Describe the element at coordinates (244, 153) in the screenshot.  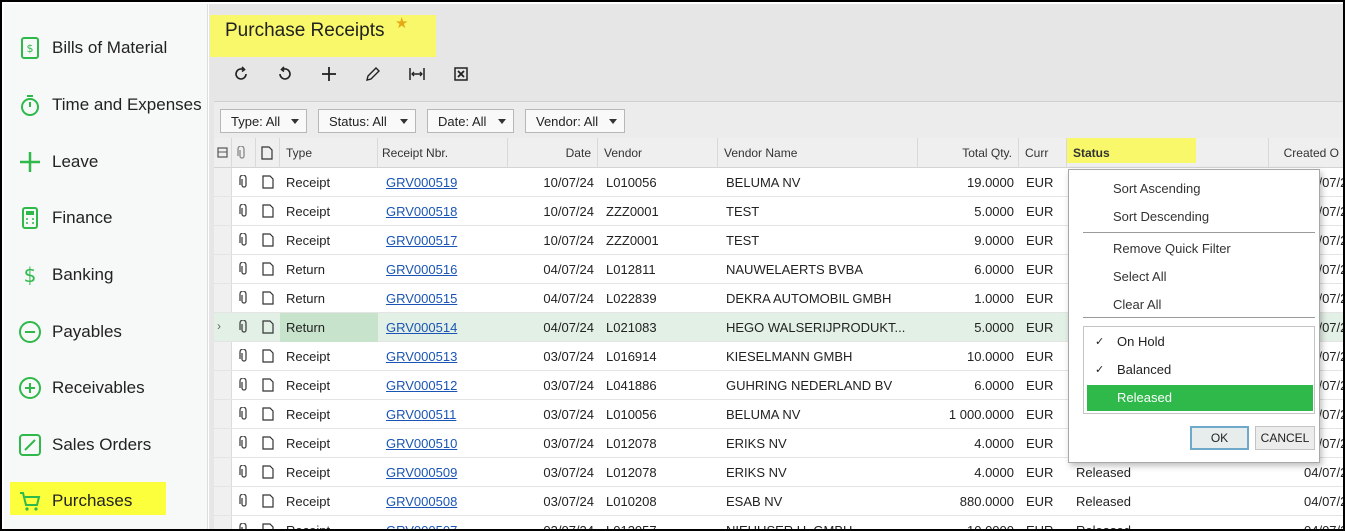
I see `attachments-column-header` at that location.